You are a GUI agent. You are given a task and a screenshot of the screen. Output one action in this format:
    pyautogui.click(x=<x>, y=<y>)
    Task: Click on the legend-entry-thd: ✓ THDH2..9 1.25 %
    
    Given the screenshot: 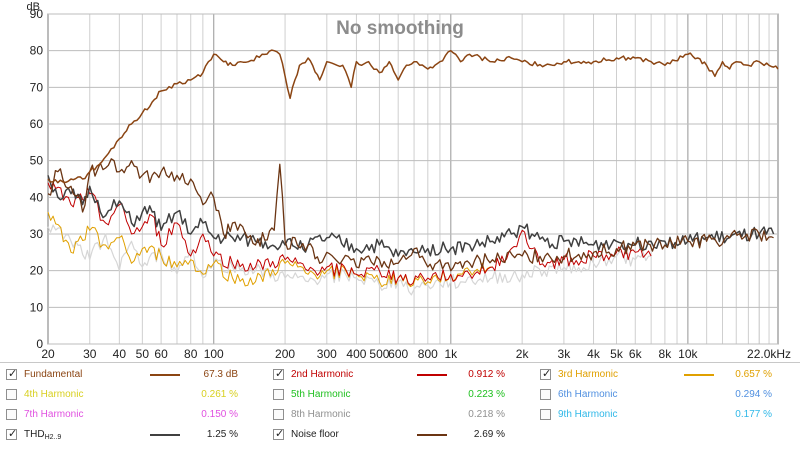 What is the action you would take?
    pyautogui.click(x=132, y=435)
    